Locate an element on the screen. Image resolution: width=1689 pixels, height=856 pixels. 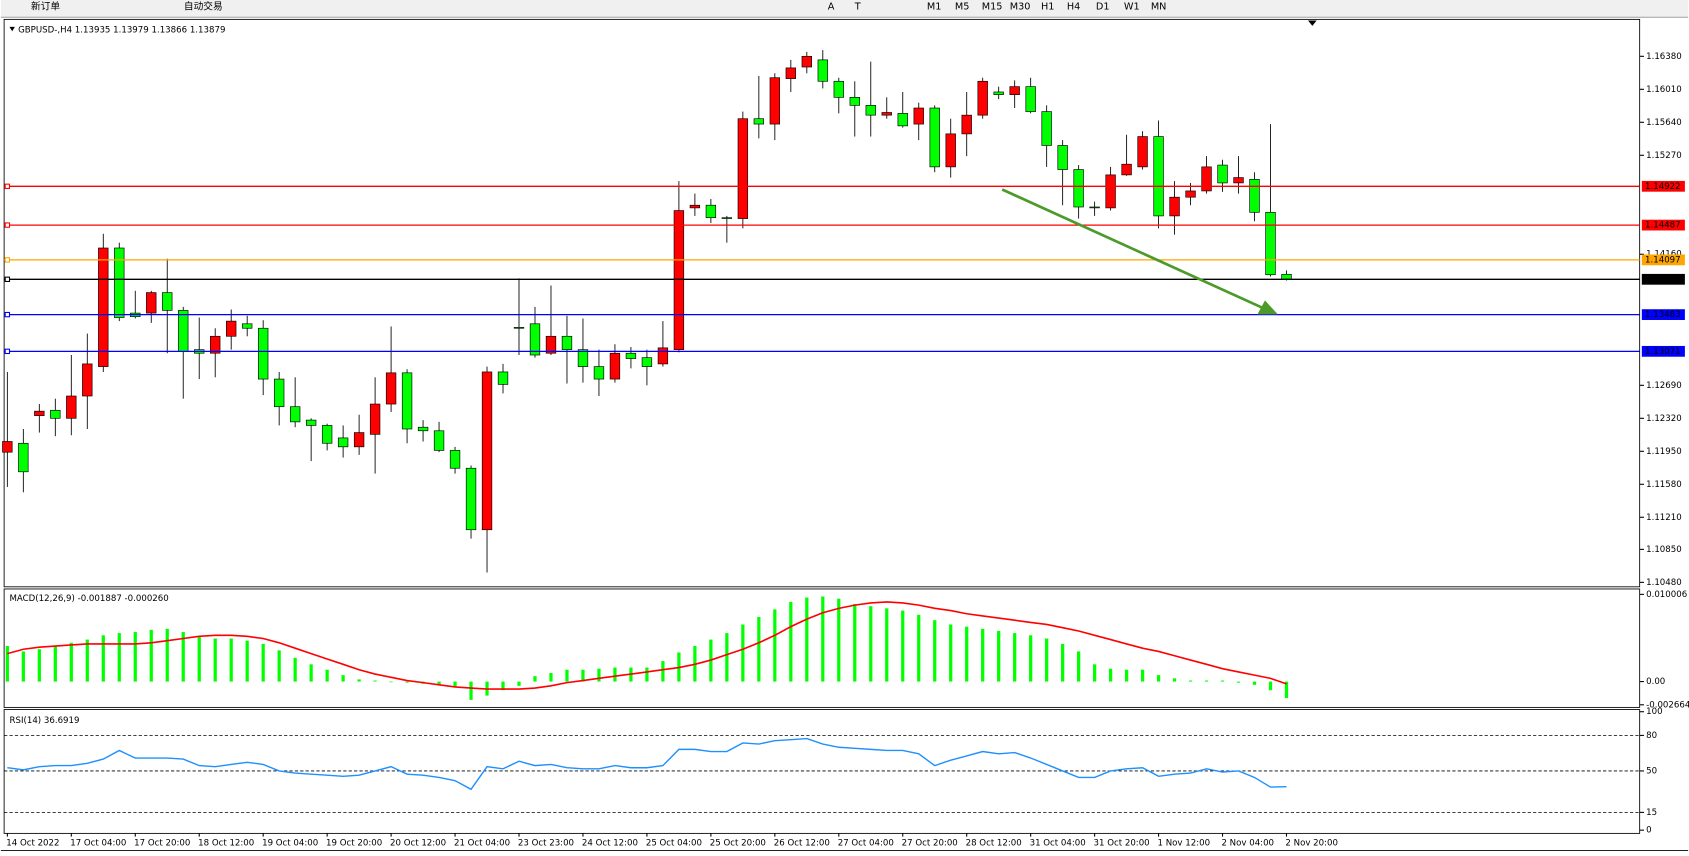
toolbar-button: H1 is located at coordinates (1047, 6).